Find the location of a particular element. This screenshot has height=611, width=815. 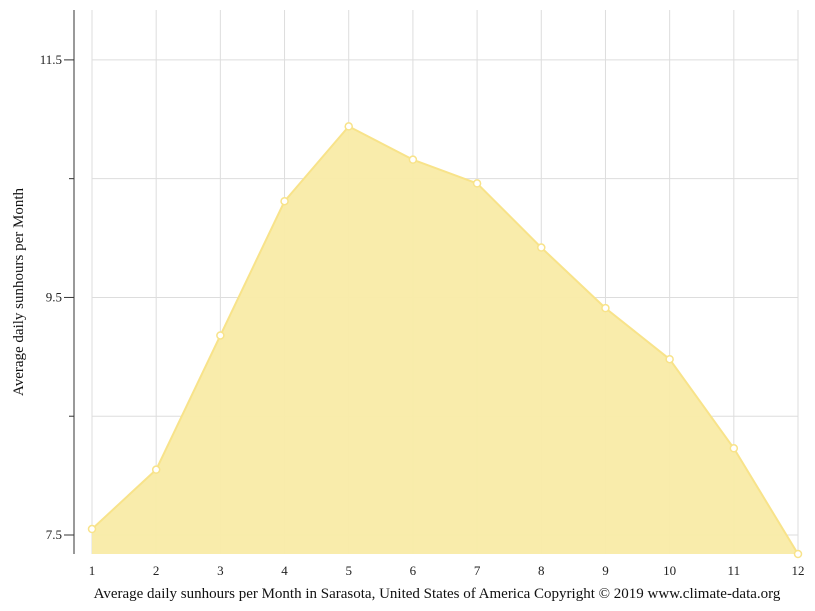

x-tick-label: 6 is located at coordinates (413, 570).